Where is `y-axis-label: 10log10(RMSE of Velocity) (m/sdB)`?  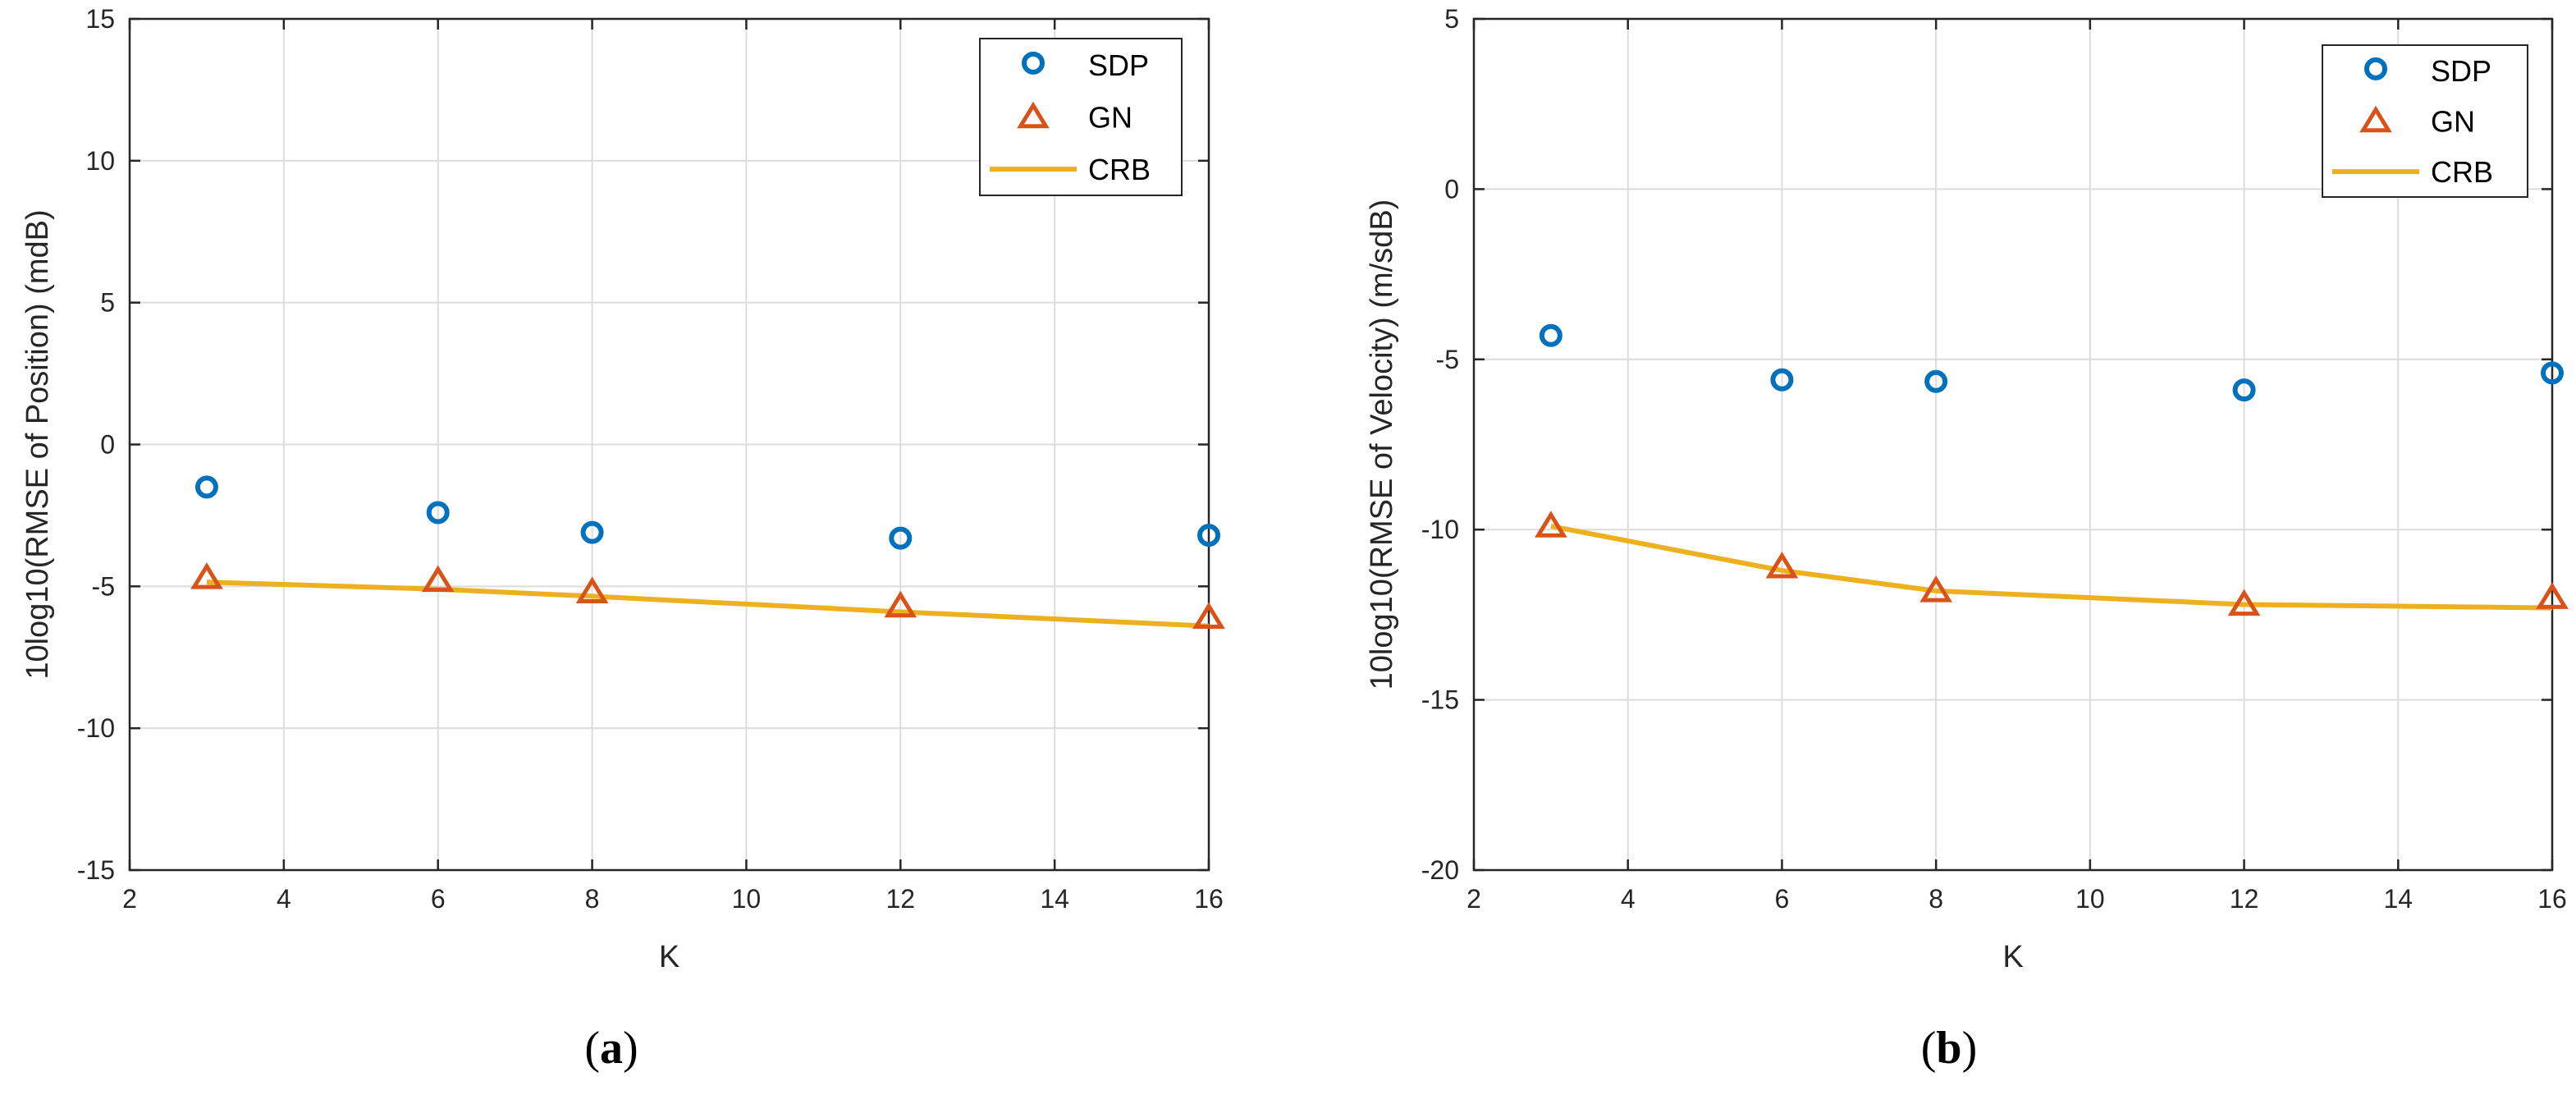
y-axis-label: 10log10(RMSE of Velocity) (m/sdB) is located at coordinates (1382, 444).